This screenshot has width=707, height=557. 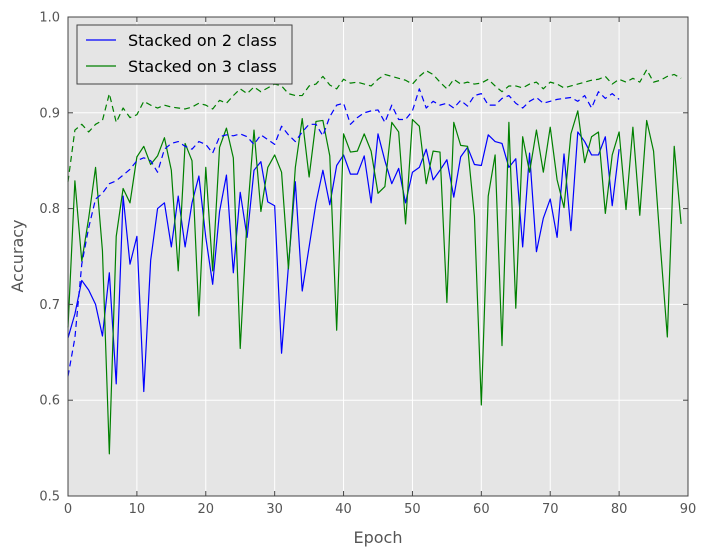 I want to click on x-axis-label: Epoch, so click(x=378, y=537).